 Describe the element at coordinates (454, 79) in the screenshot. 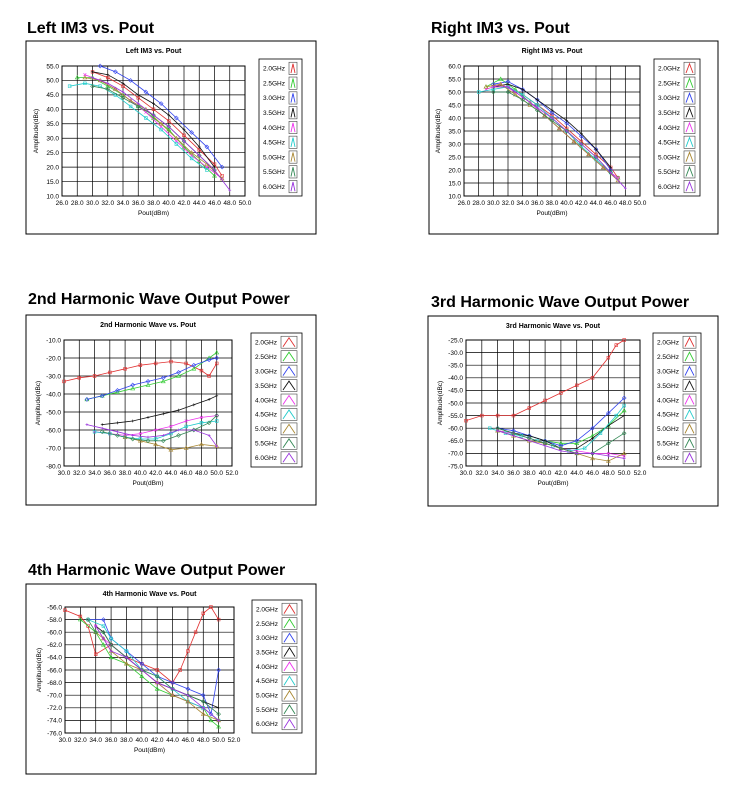

I see `y-tick-label: 55.0` at that location.